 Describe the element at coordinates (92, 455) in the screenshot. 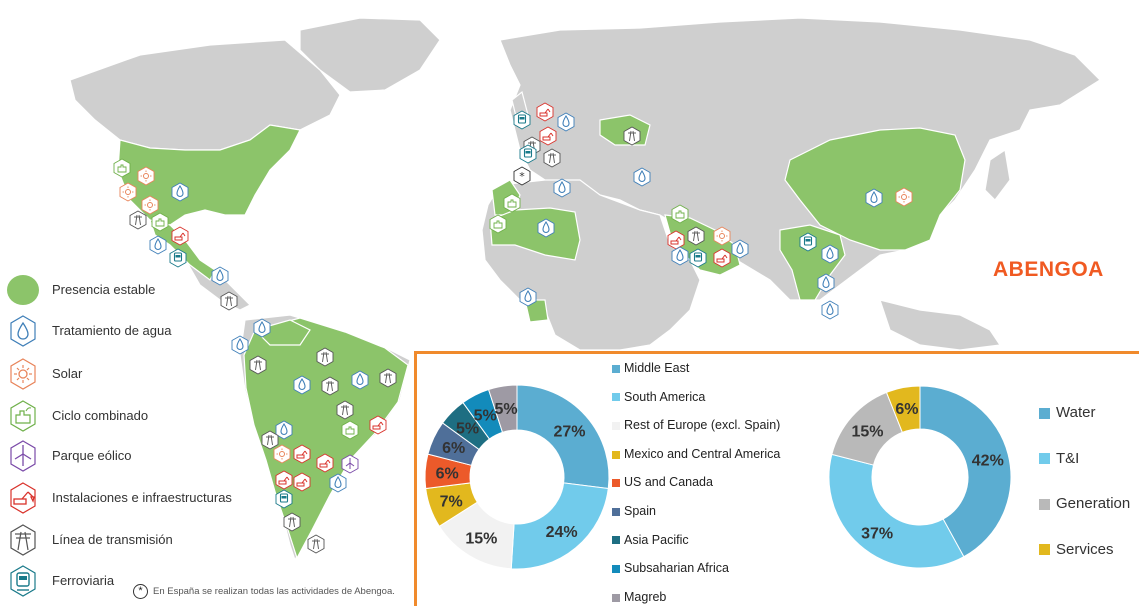

I see `legend-label: Parque eólico` at that location.